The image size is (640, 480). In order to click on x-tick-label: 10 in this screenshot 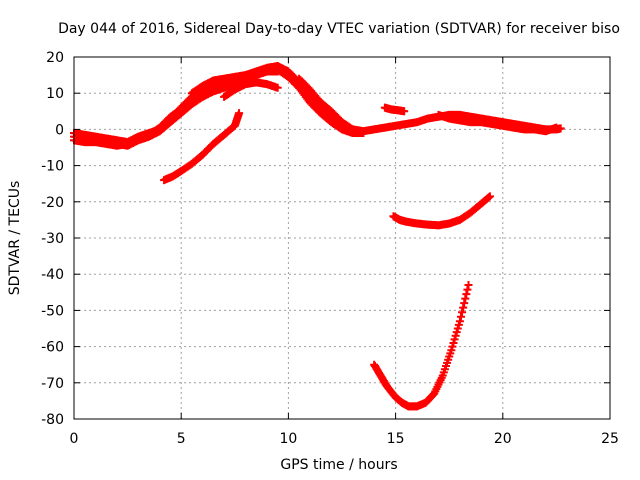, I will do `click(288, 439)`.